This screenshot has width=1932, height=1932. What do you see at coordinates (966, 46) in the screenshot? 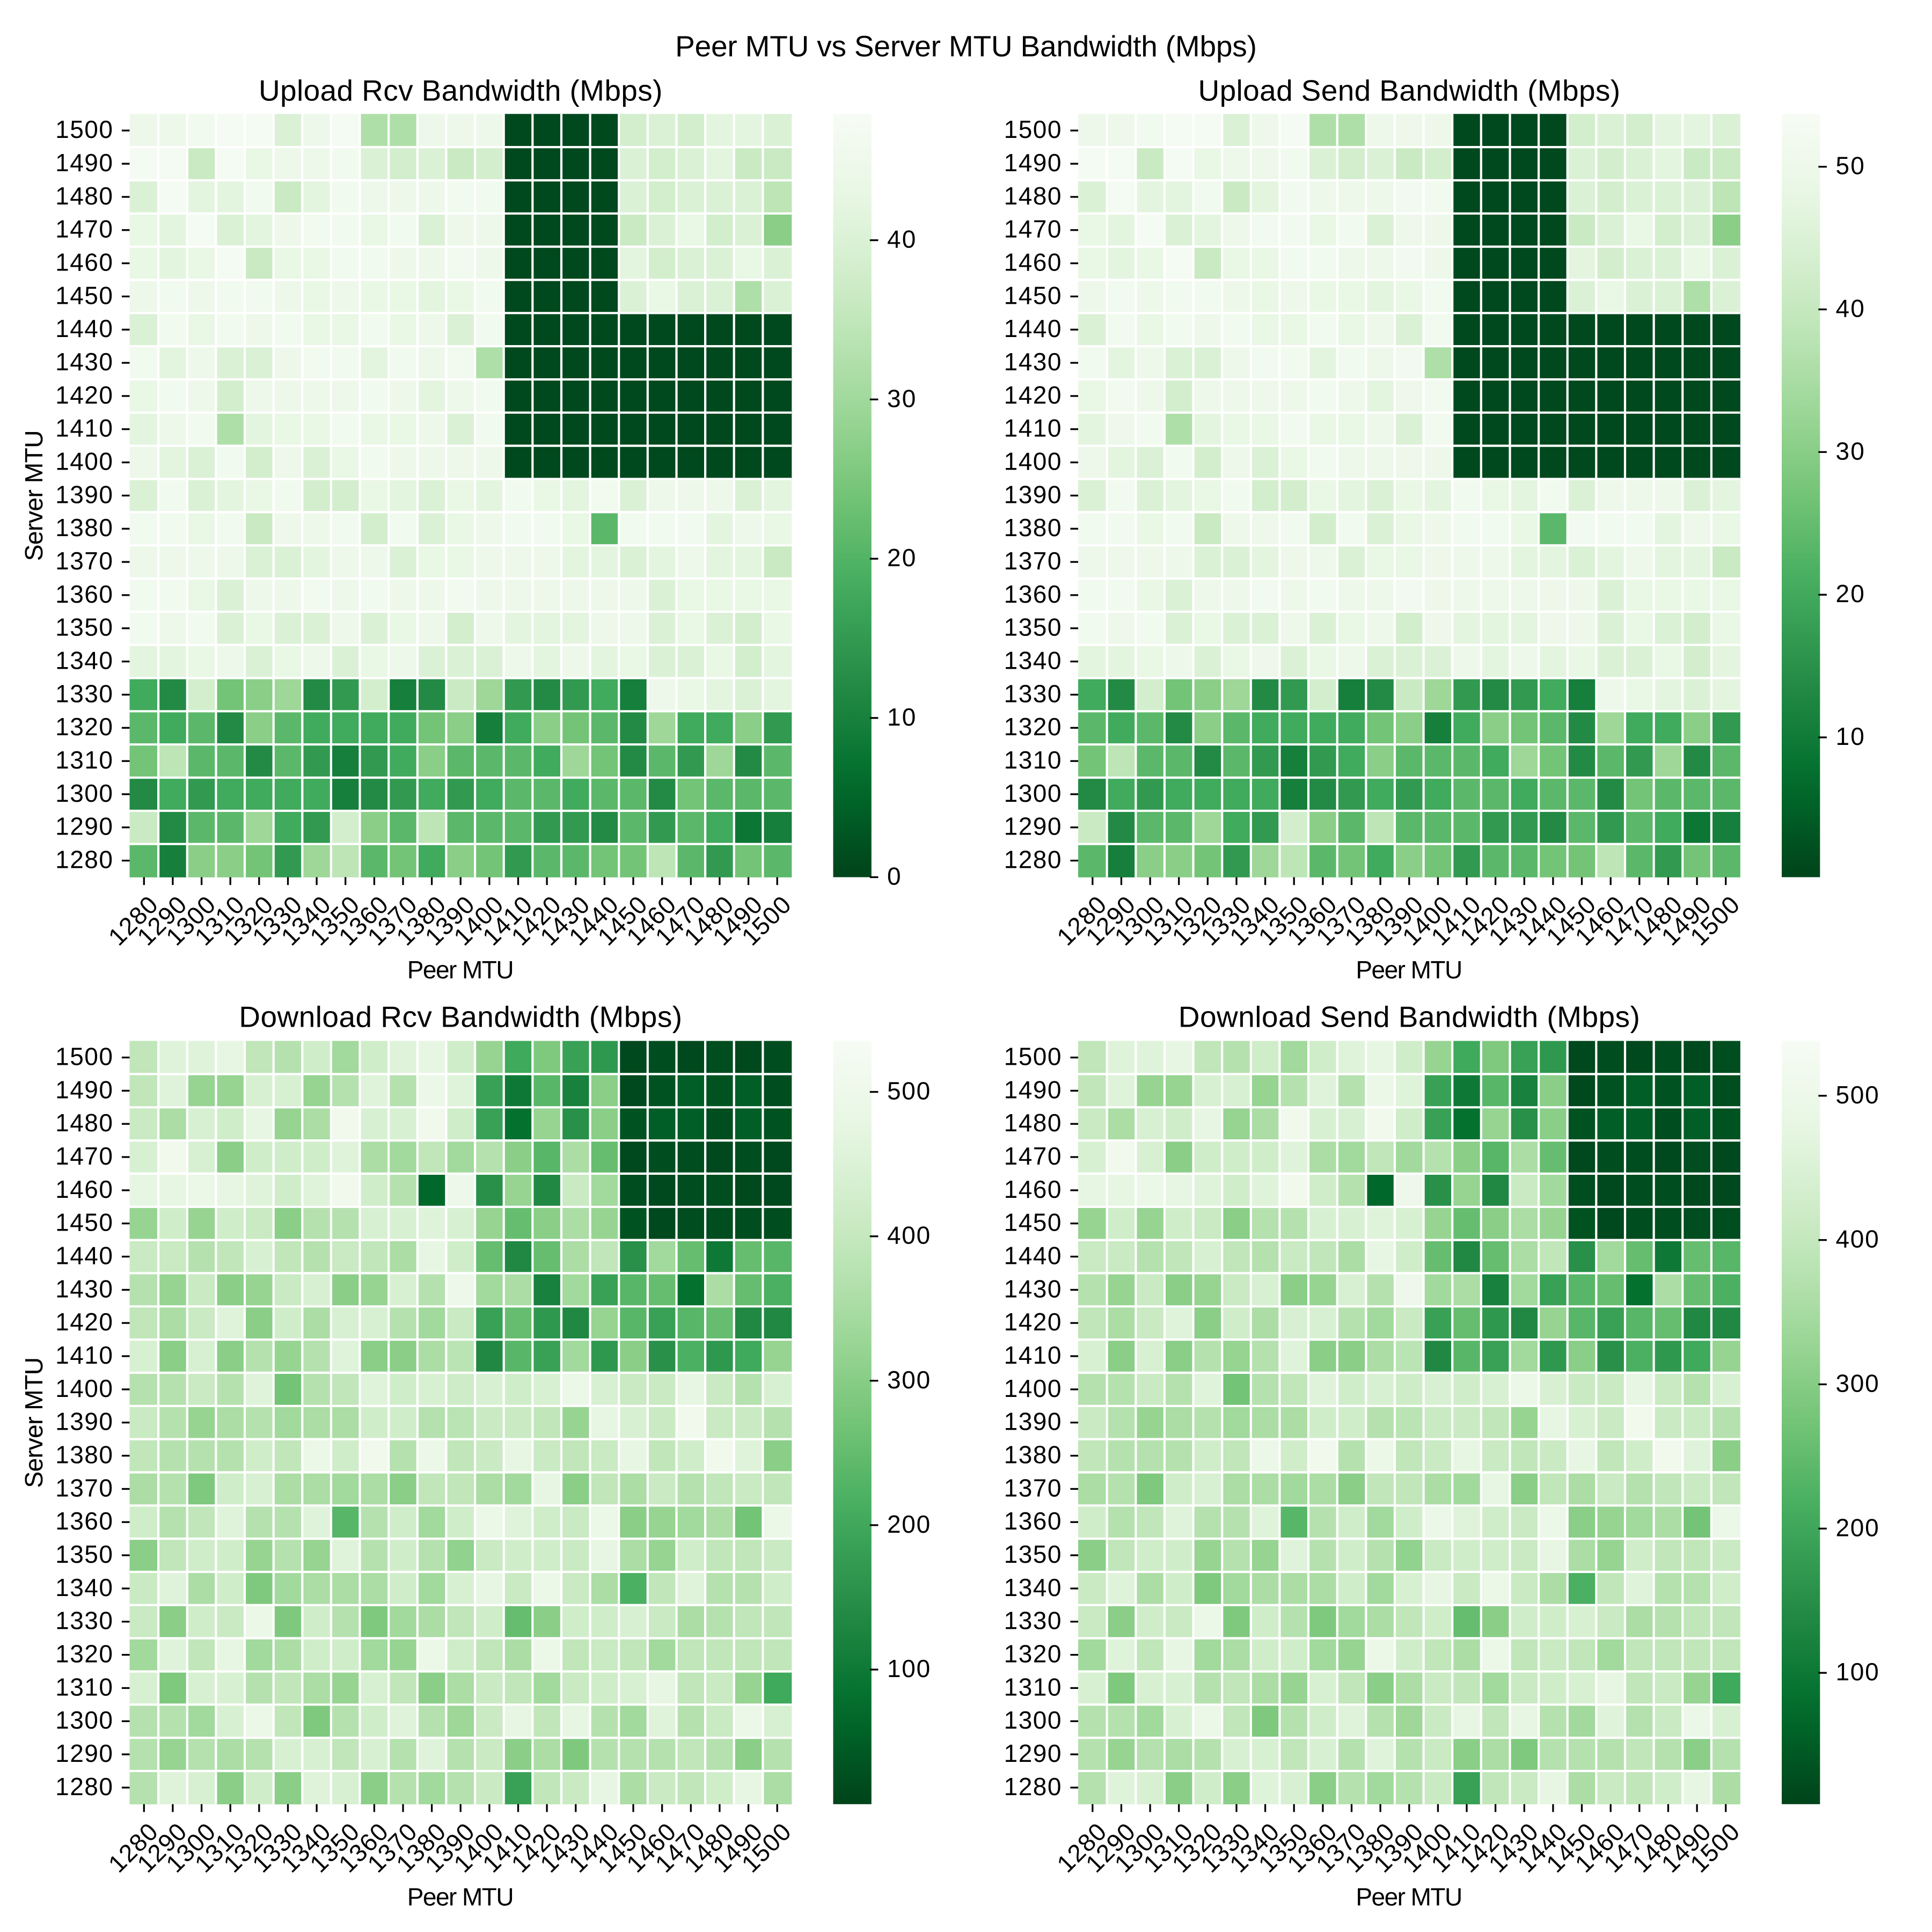
I see `svg-text:Peer MTU vs Server MTU Bandwid: Peer MTU vs Server MTU Bandwidth (Mbps)` at bounding box center [966, 46].